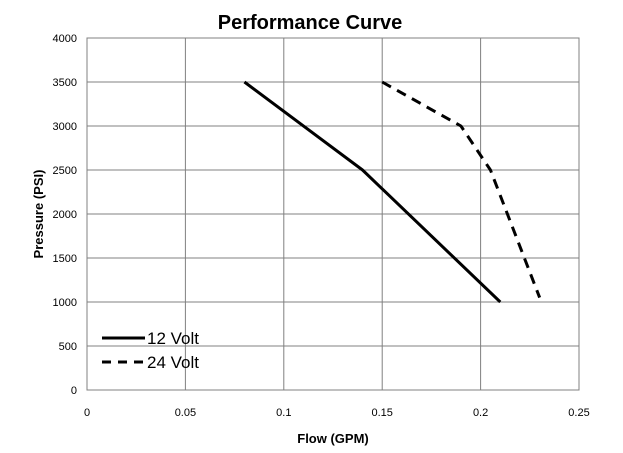 This screenshot has height=453, width=623. What do you see at coordinates (337, 413) in the screenshot?
I see `x-axis-ticks: 0 0.05 0.1 0.15 0.2 0.25` at bounding box center [337, 413].